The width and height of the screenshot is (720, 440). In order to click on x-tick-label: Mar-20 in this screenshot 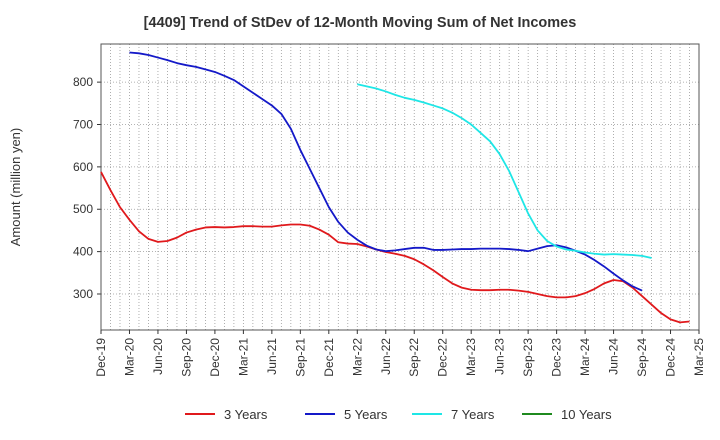, I will do `click(129, 357)`.